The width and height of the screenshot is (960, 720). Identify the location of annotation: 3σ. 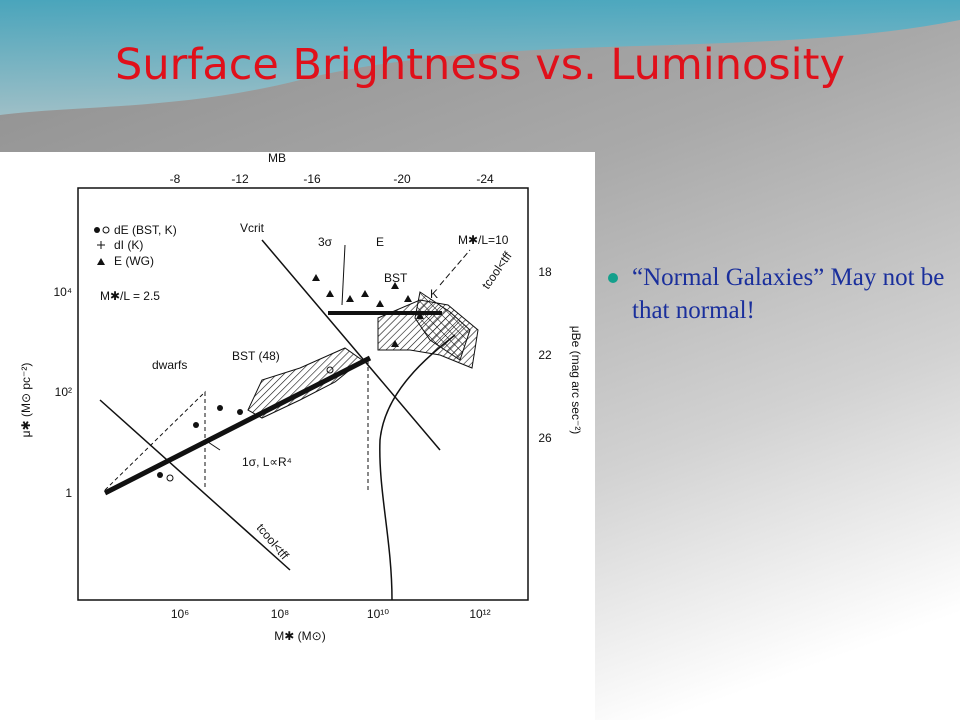
(325, 242).